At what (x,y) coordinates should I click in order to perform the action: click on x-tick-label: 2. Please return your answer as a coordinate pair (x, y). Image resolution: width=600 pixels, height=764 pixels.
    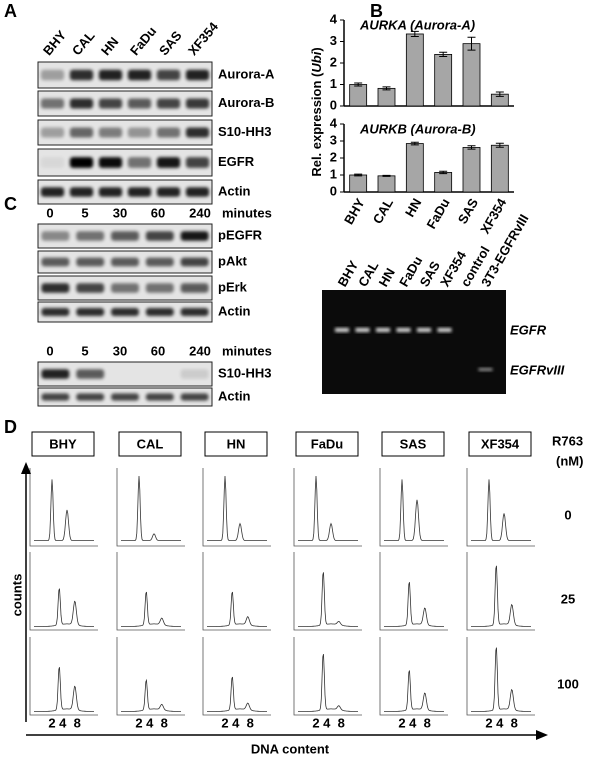
    Looking at the image, I should click on (51, 722).